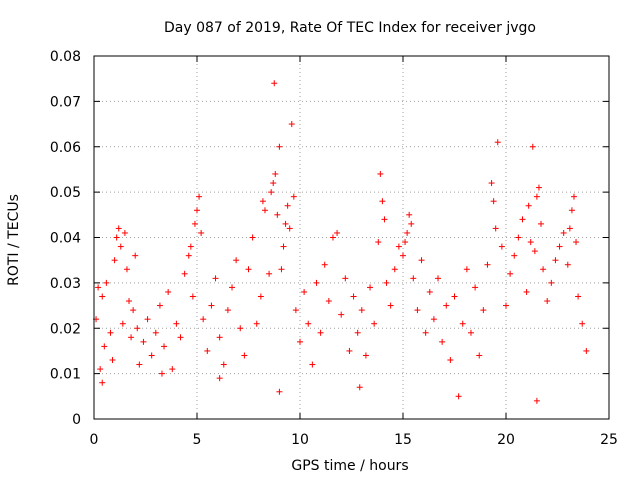 The width and height of the screenshot is (640, 480). What do you see at coordinates (14, 240) in the screenshot?
I see `y-axis-title: ROTI / TECUs` at bounding box center [14, 240].